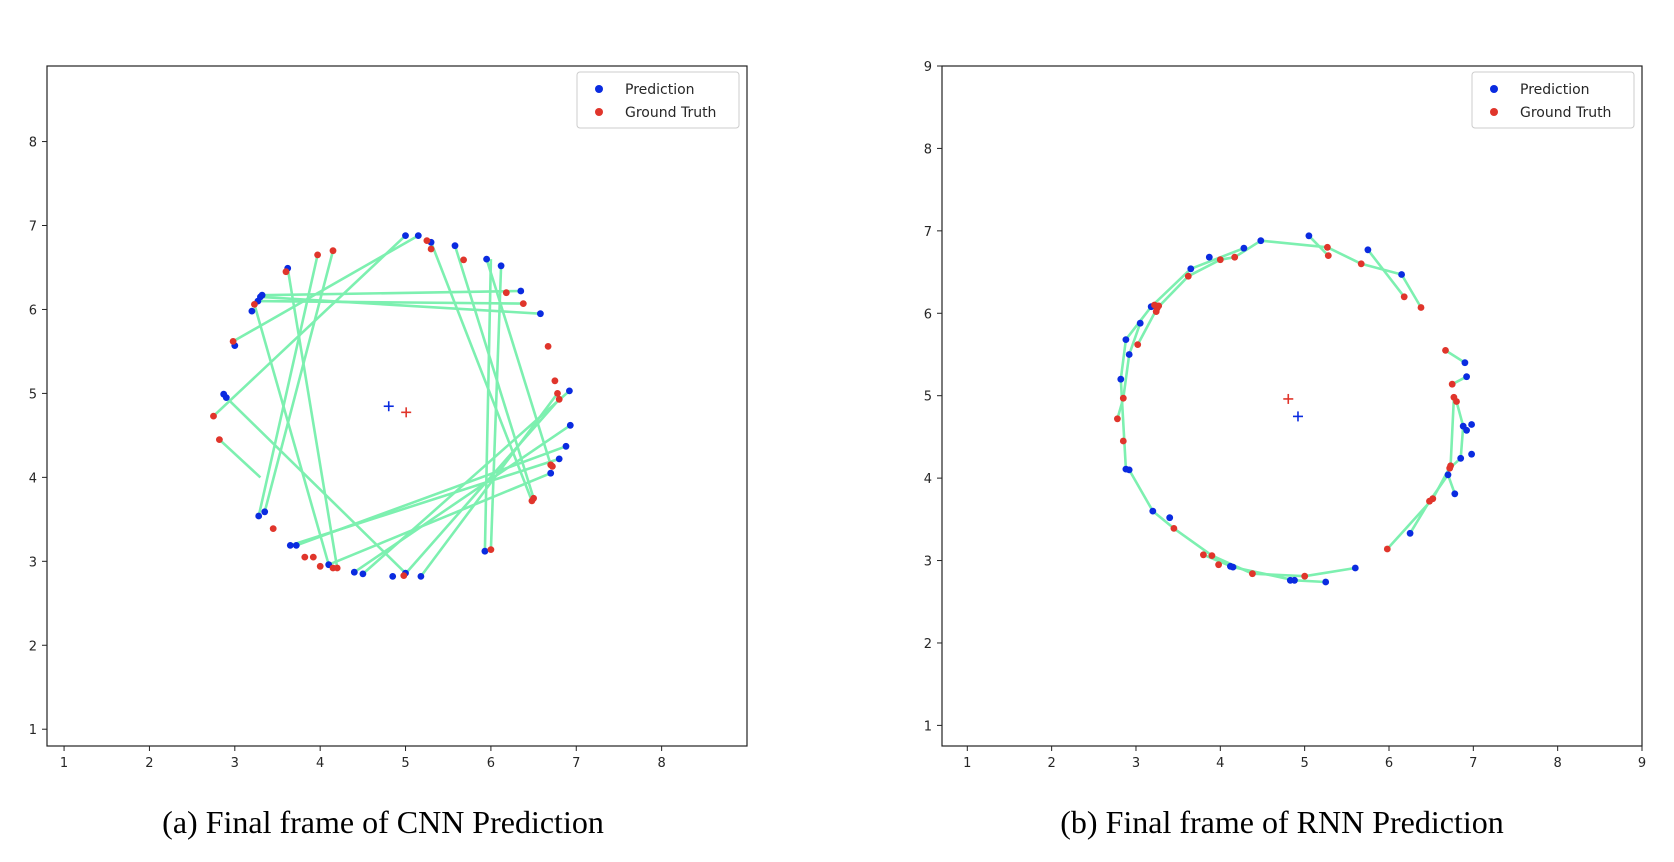  What do you see at coordinates (64, 763) in the screenshot?
I see `x-tick-label: 1` at bounding box center [64, 763].